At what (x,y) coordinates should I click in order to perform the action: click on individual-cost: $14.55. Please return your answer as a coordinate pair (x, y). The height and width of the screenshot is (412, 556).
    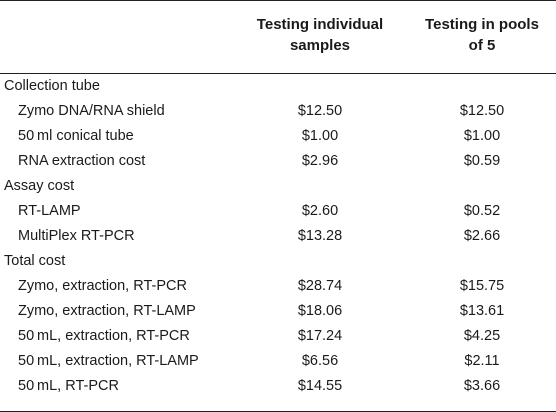
    Looking at the image, I should click on (320, 386).